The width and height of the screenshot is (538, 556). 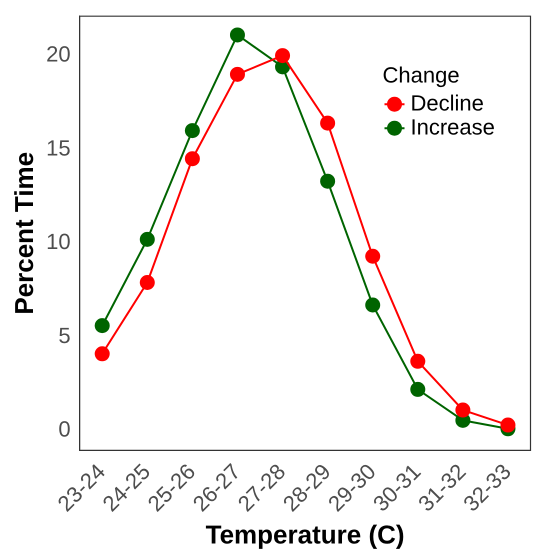 I want to click on y-axis-title: Percent Time, so click(x=23, y=233).